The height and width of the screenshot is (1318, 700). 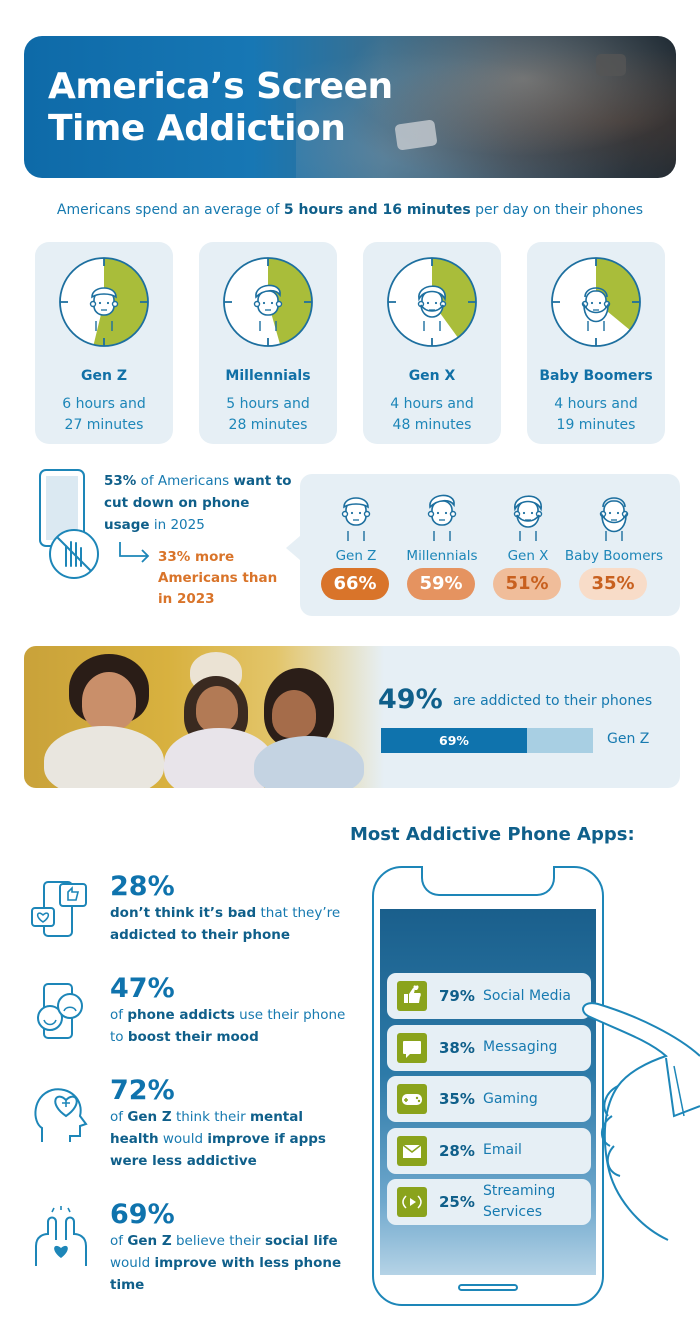 What do you see at coordinates (412, 996) in the screenshot?
I see `thumbs-up-icon` at bounding box center [412, 996].